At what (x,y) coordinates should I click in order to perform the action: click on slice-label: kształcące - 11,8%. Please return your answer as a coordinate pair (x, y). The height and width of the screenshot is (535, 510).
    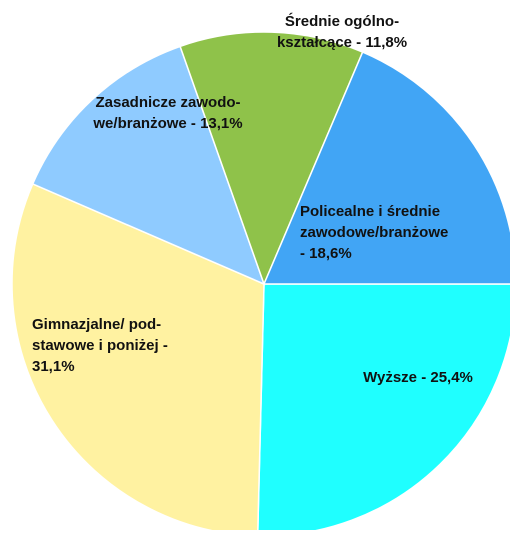
    Looking at the image, I should click on (342, 42).